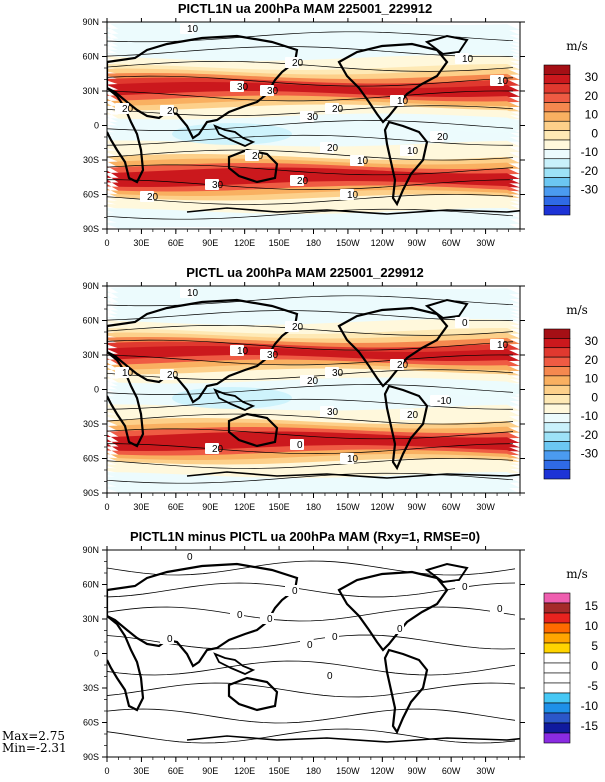 The width and height of the screenshot is (605, 782). Describe the element at coordinates (141, 771) in the screenshot. I see `x-tick-label: 30E` at that location.